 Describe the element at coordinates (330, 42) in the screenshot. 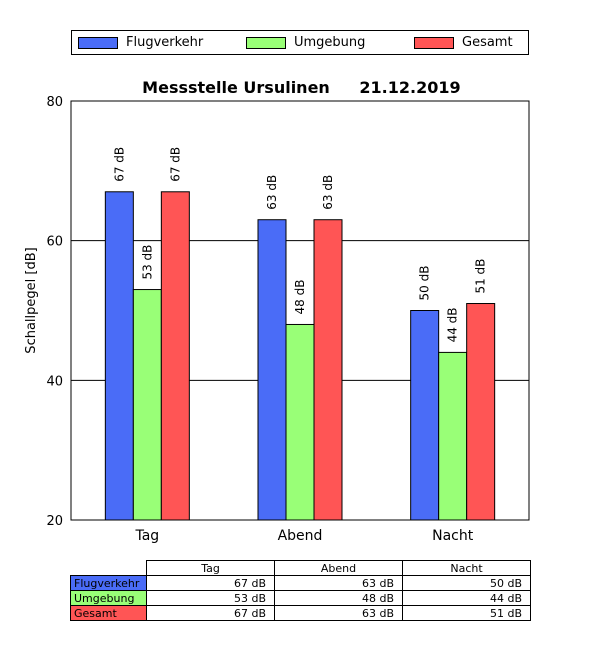

I see `legend-label-umgebung: Umgebung` at that location.